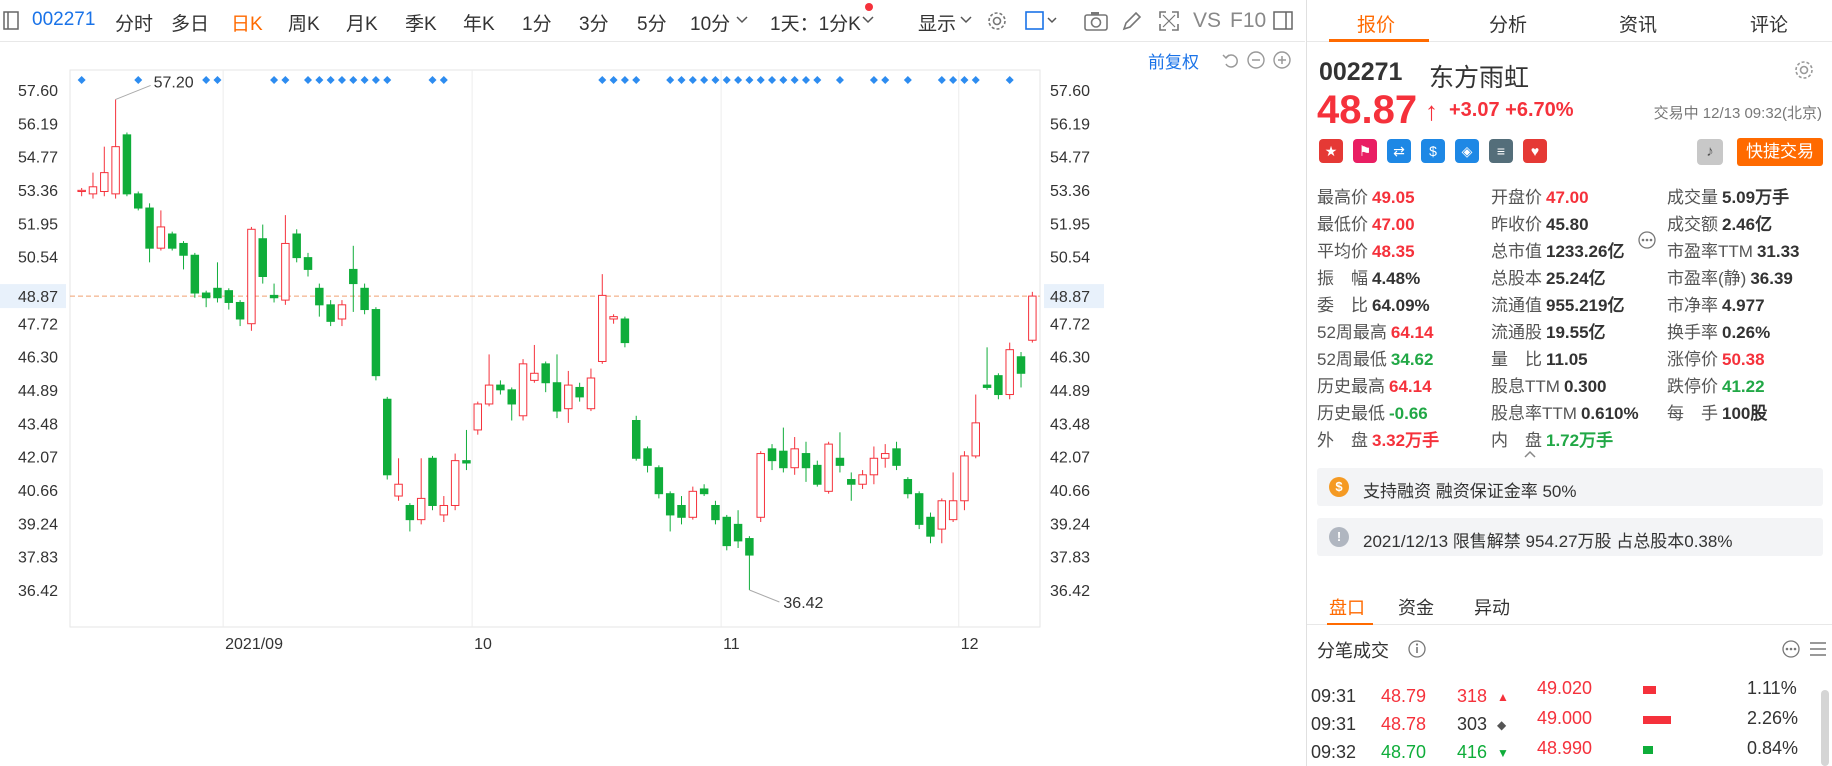 This screenshot has height=766, width=1832. Describe the element at coordinates (247, 24) in the screenshot. I see `period-daily-k: 日K` at that location.